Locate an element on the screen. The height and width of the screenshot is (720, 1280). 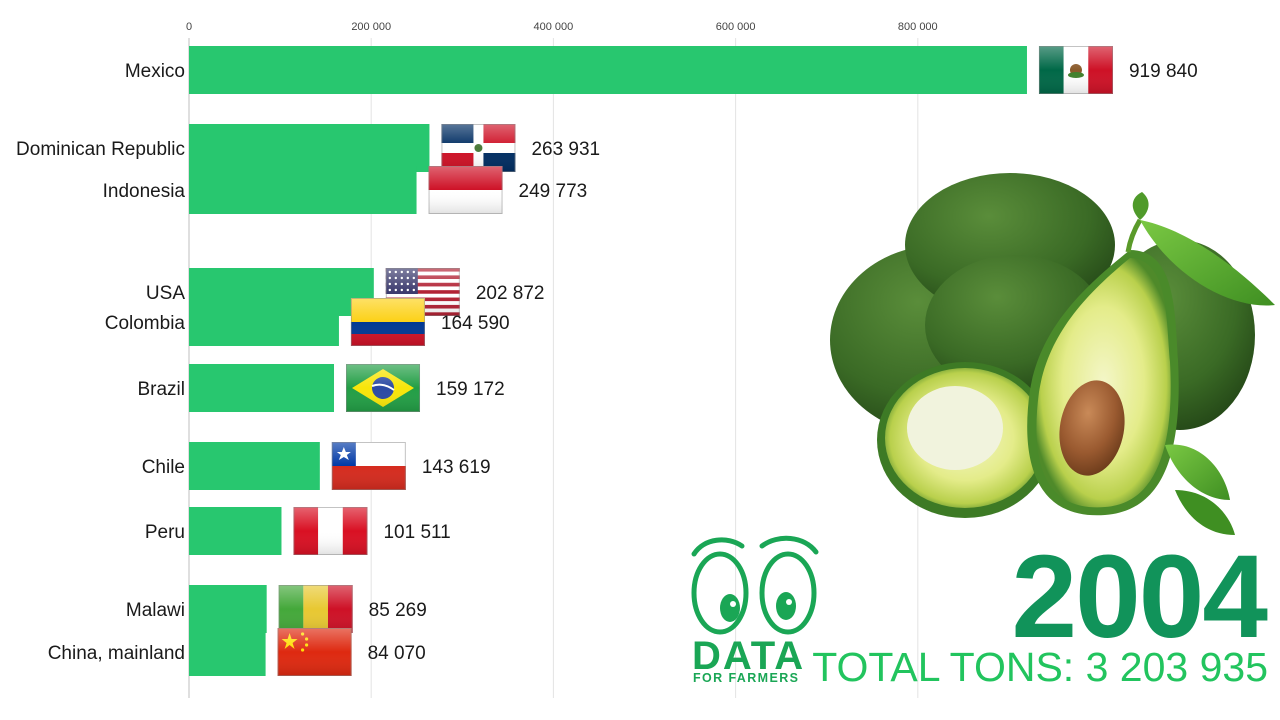
value-label: 101 511 is located at coordinates (416, 532).